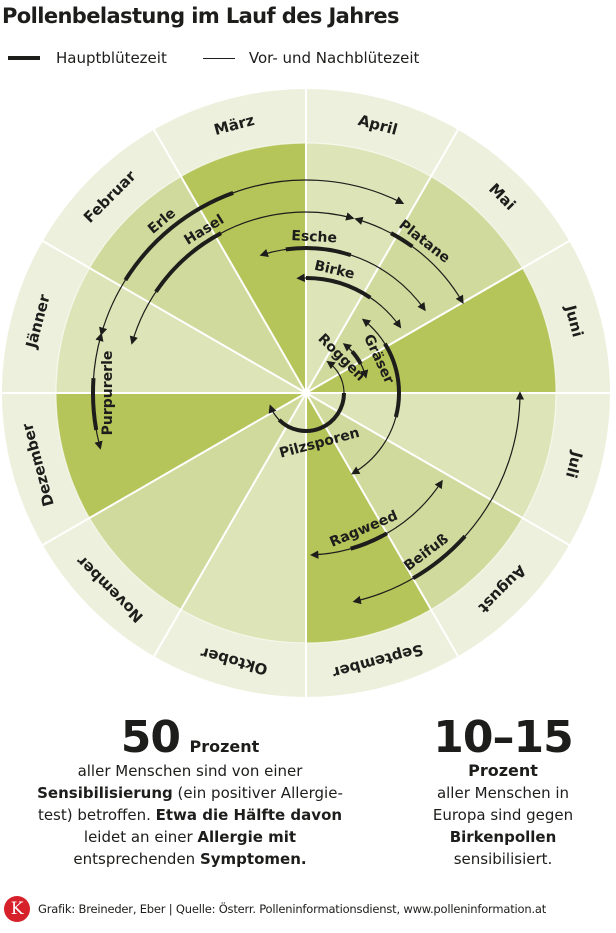 Image resolution: width=616 pixels, height=933 pixels. I want to click on sector-november, so click(197, 501).